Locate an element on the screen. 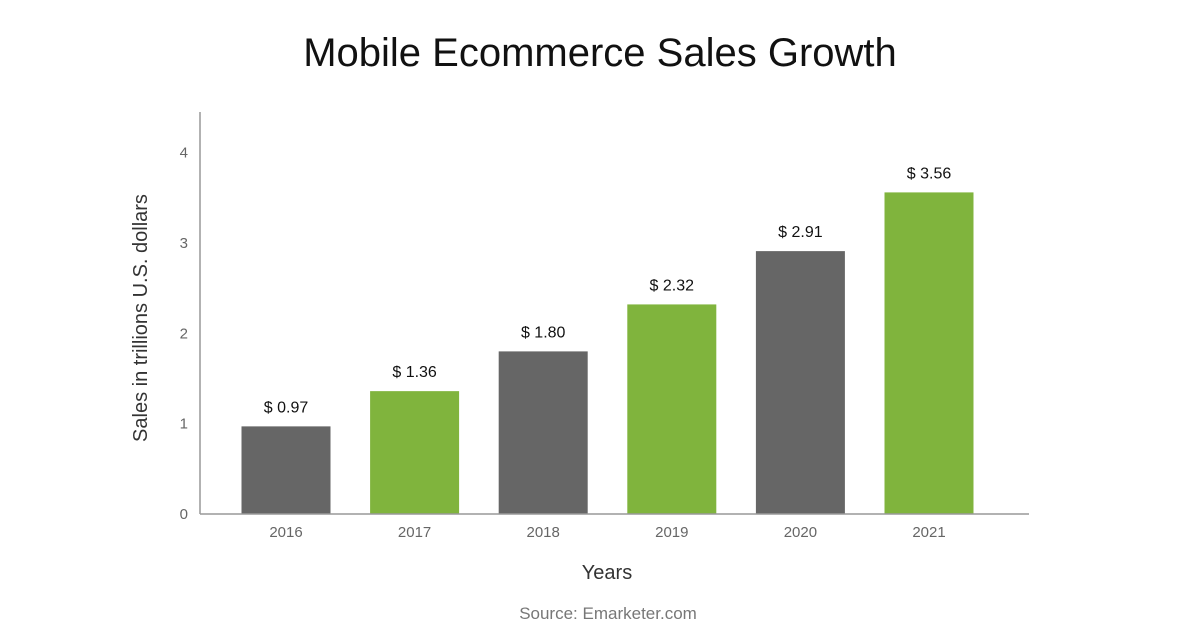 The image size is (1200, 630). bar-2019 is located at coordinates (672, 409).